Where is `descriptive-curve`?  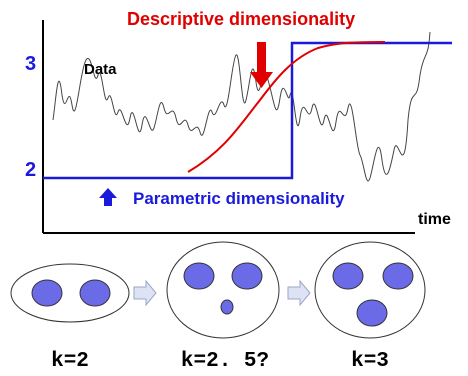 descriptive-curve is located at coordinates (286, 107).